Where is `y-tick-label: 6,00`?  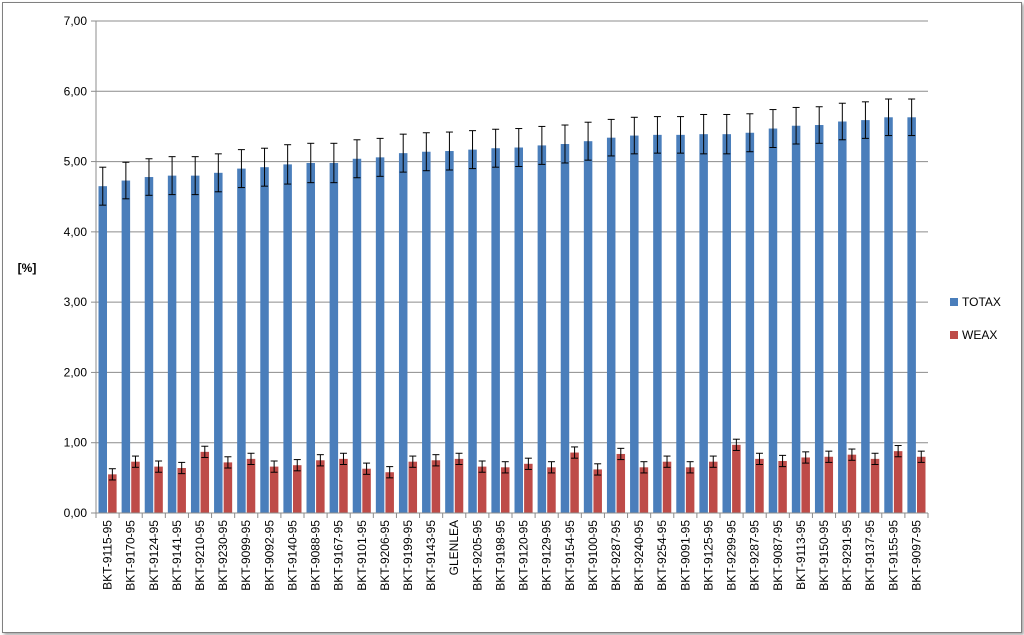
y-tick-label: 6,00 is located at coordinates (76, 91).